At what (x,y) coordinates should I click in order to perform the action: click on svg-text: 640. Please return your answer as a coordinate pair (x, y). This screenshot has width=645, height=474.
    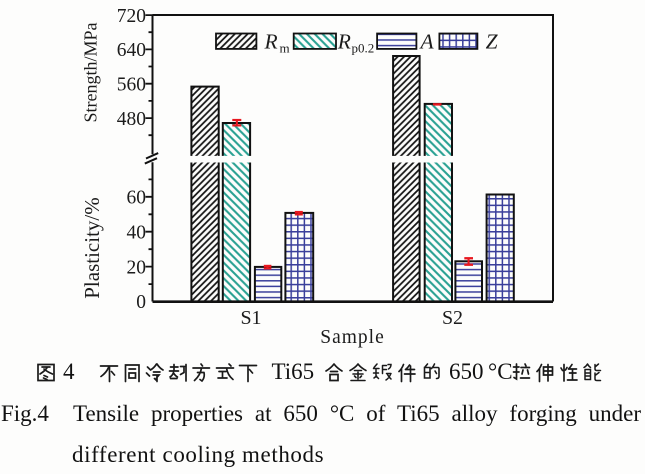
    Looking at the image, I should click on (131, 50).